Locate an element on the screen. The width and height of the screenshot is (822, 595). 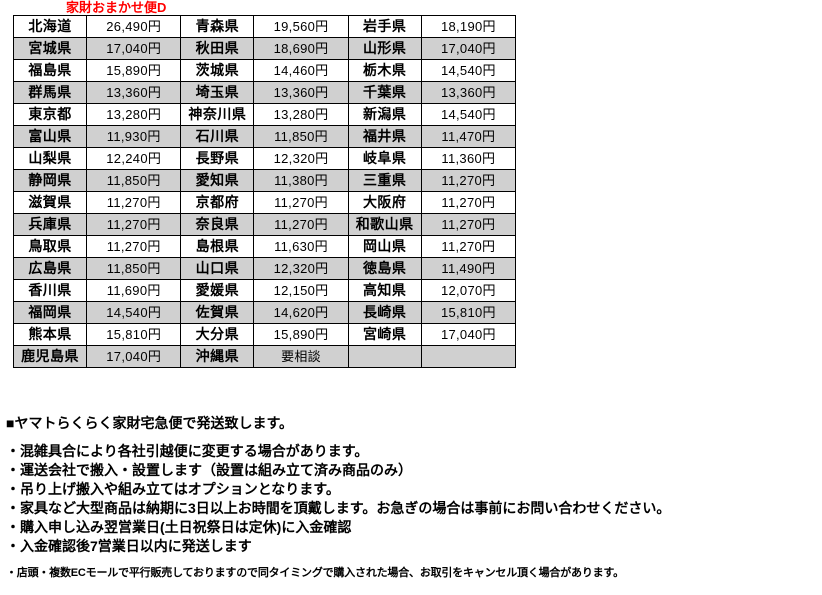
price-cell: 18,190円 is located at coordinates (468, 26).